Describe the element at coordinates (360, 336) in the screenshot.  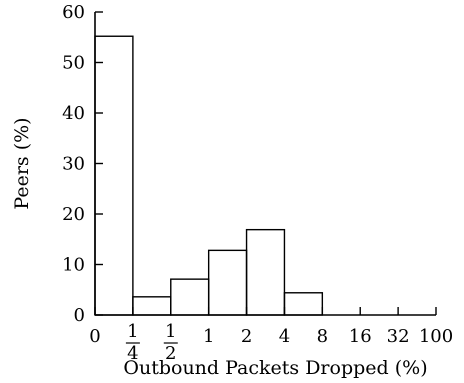
I see `x-tick-label: 16` at that location.